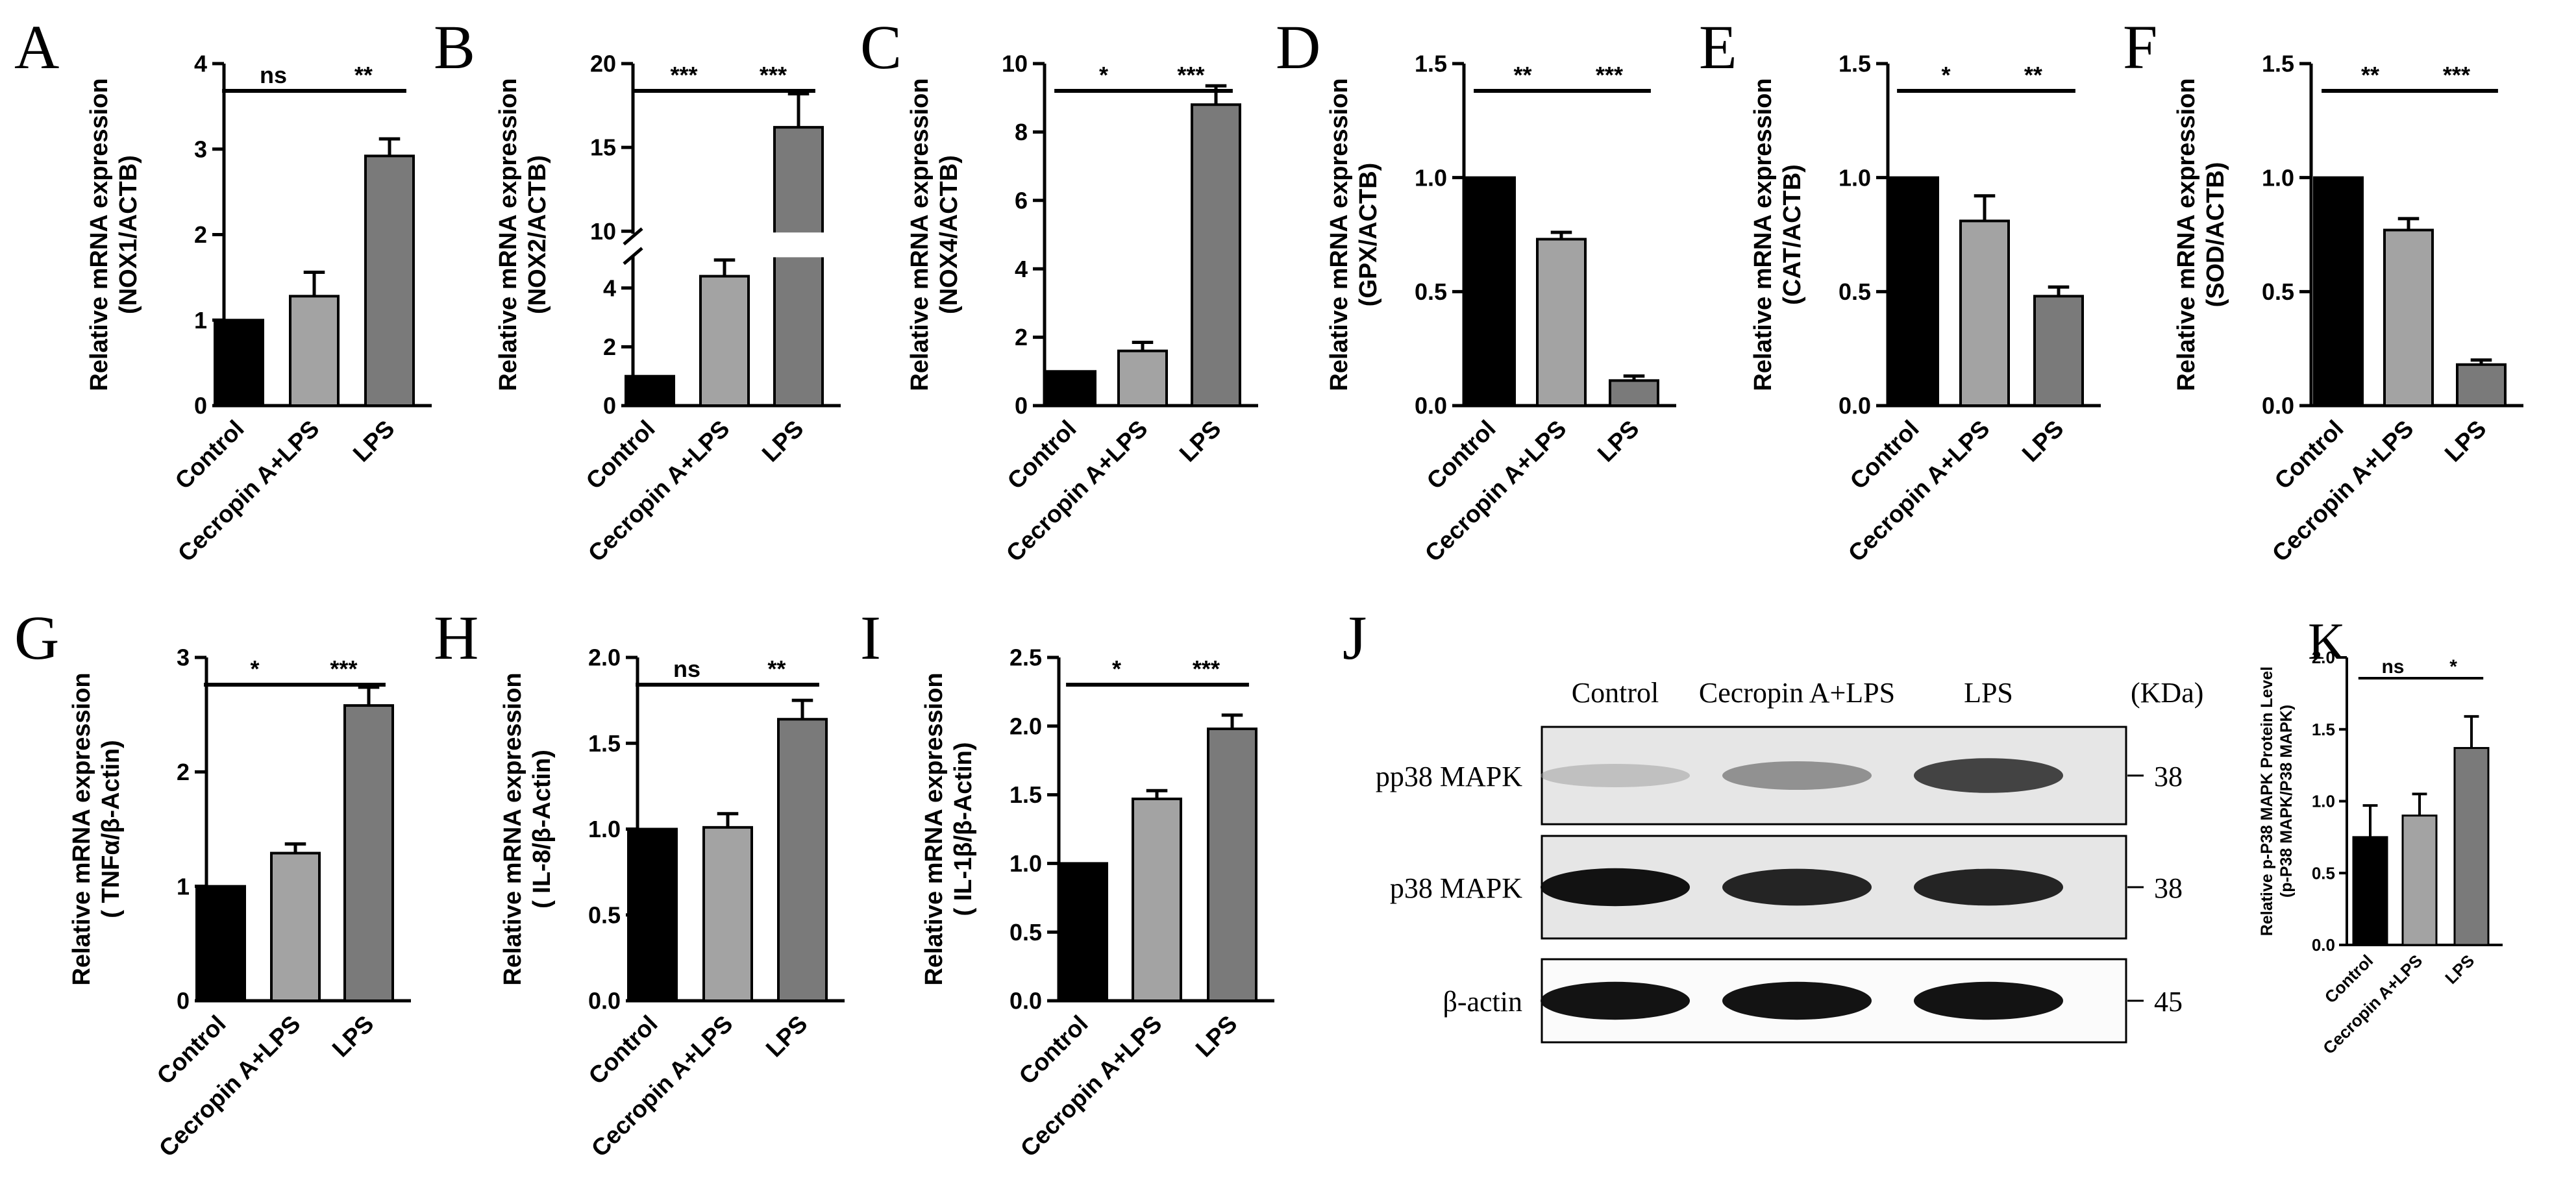 The height and width of the screenshot is (1200, 2576). I want to click on category-label-i-2: LPS, so click(1217, 1036).